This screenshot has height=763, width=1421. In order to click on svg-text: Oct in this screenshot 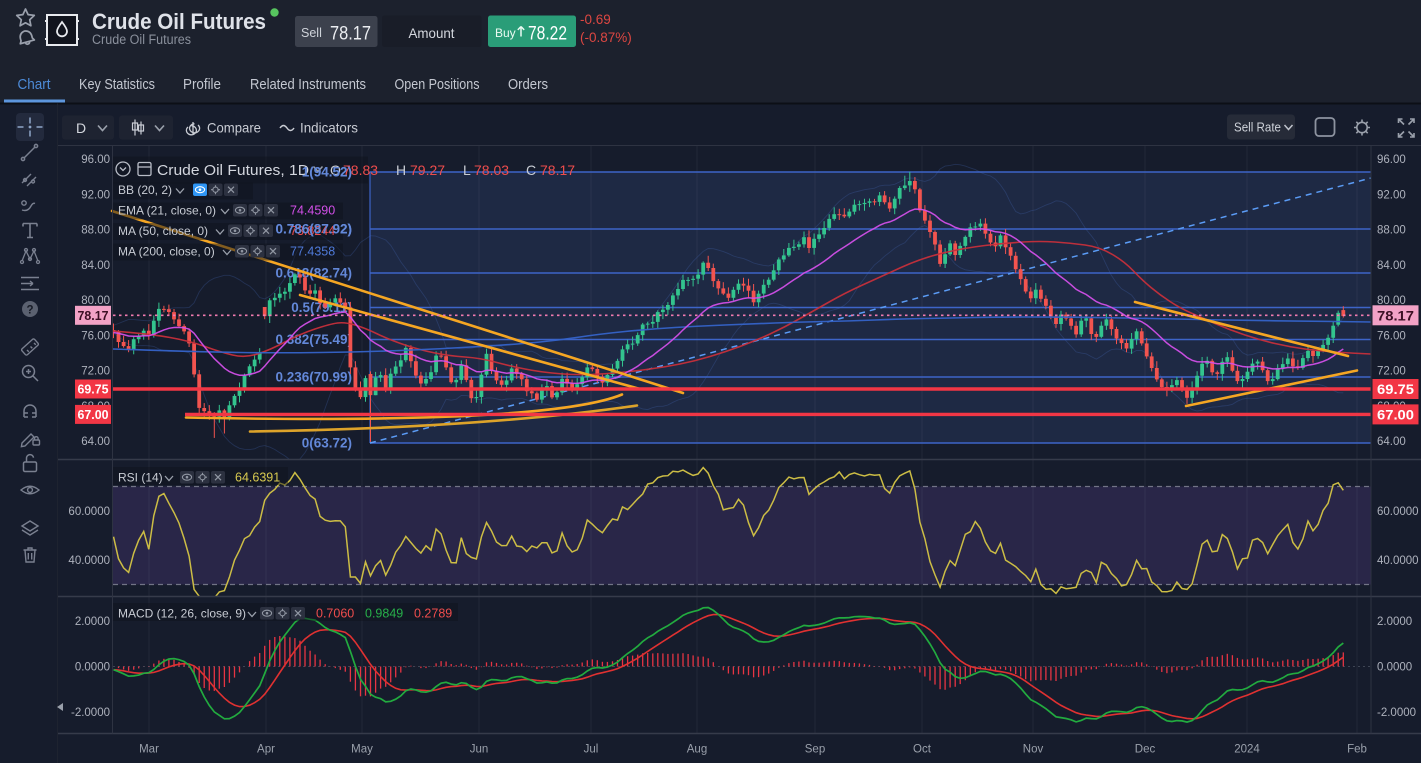, I will do `click(922, 750)`.